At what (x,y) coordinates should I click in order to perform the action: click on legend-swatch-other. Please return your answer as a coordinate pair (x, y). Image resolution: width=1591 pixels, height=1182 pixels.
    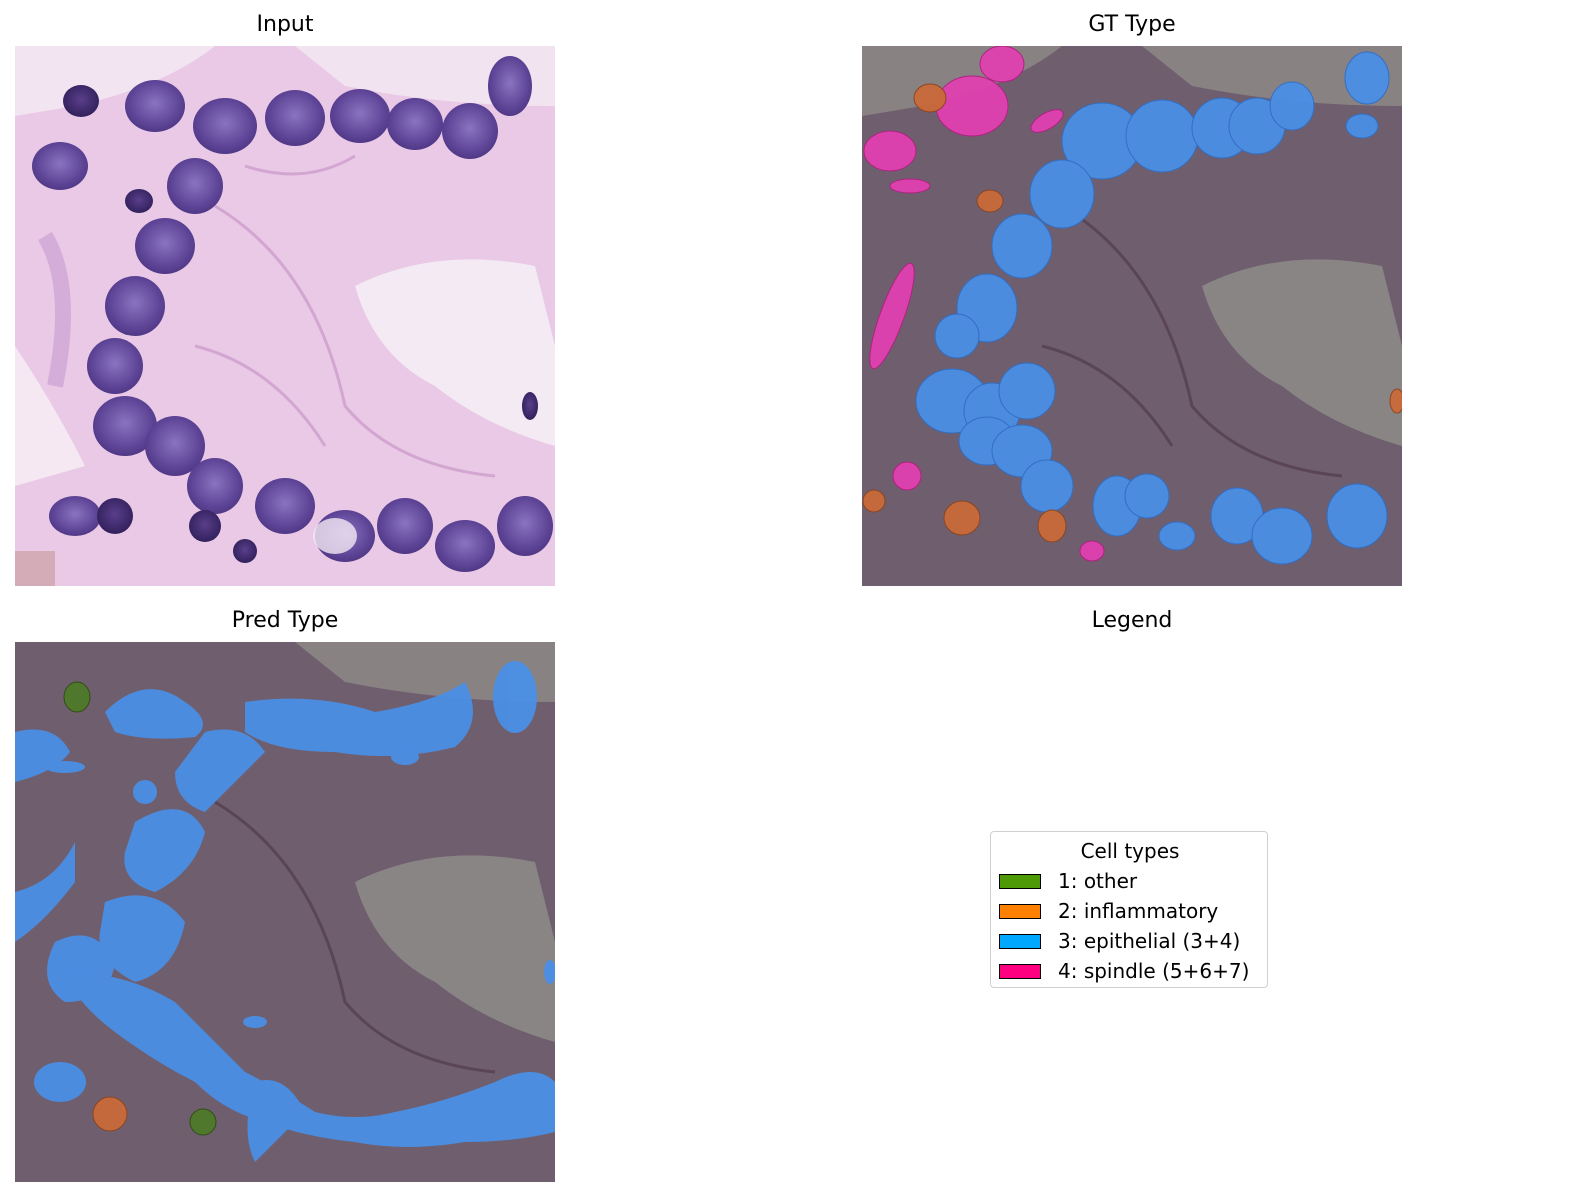
    Looking at the image, I should click on (1020, 881).